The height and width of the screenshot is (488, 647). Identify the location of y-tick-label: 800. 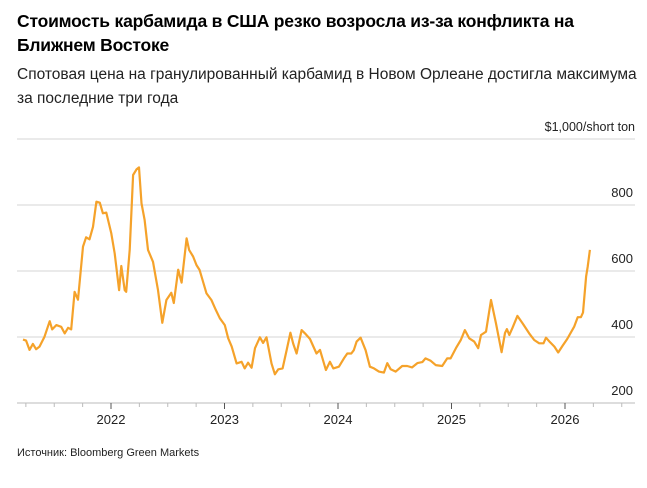
(622, 192).